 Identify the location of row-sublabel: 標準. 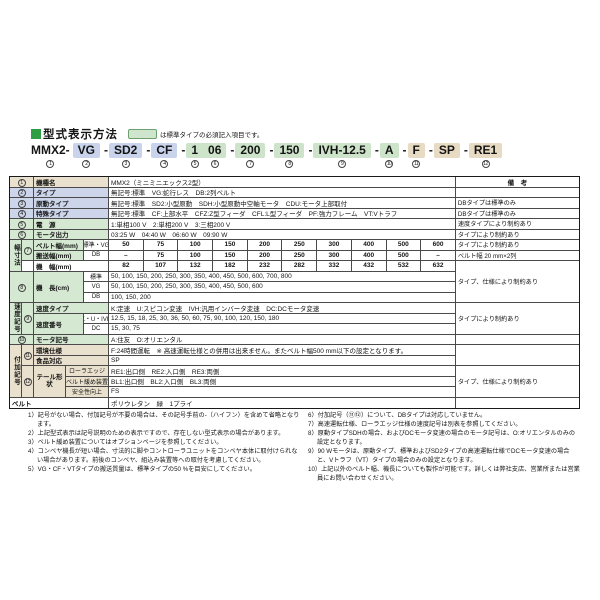
(96, 276).